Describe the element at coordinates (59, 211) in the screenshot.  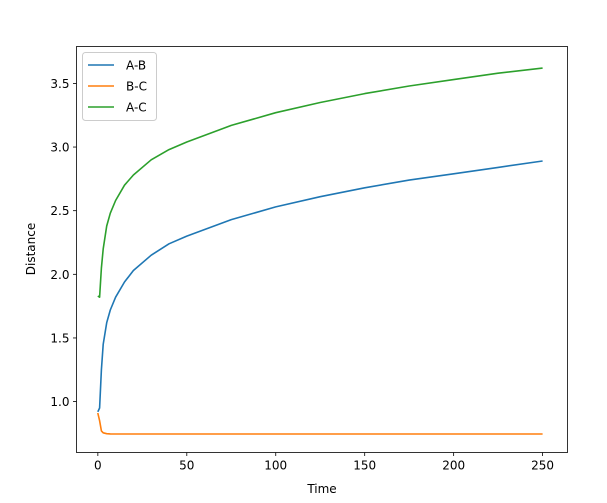
I see `y-tick-label: 2.5` at that location.